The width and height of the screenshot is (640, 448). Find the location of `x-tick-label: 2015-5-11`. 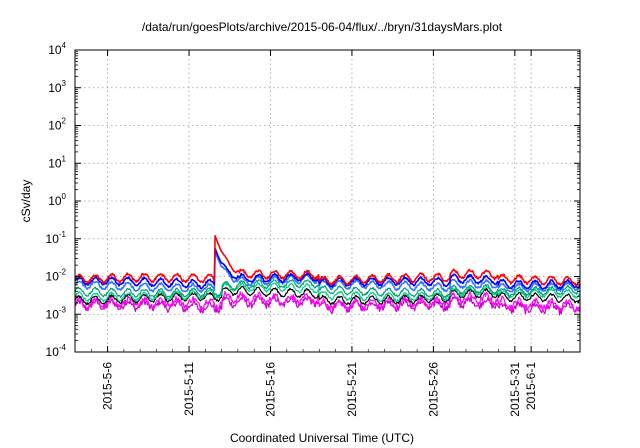

x-tick-label: 2015-5-11 is located at coordinates (189, 389).